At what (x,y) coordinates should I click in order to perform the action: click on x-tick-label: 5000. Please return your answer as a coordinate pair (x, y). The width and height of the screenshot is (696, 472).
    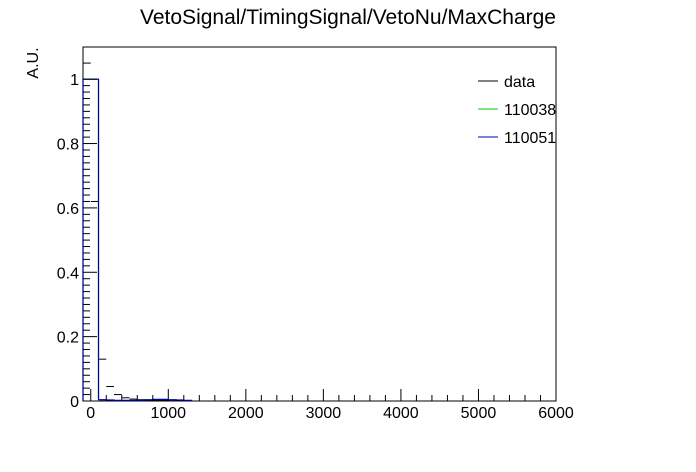
    Looking at the image, I should click on (479, 413).